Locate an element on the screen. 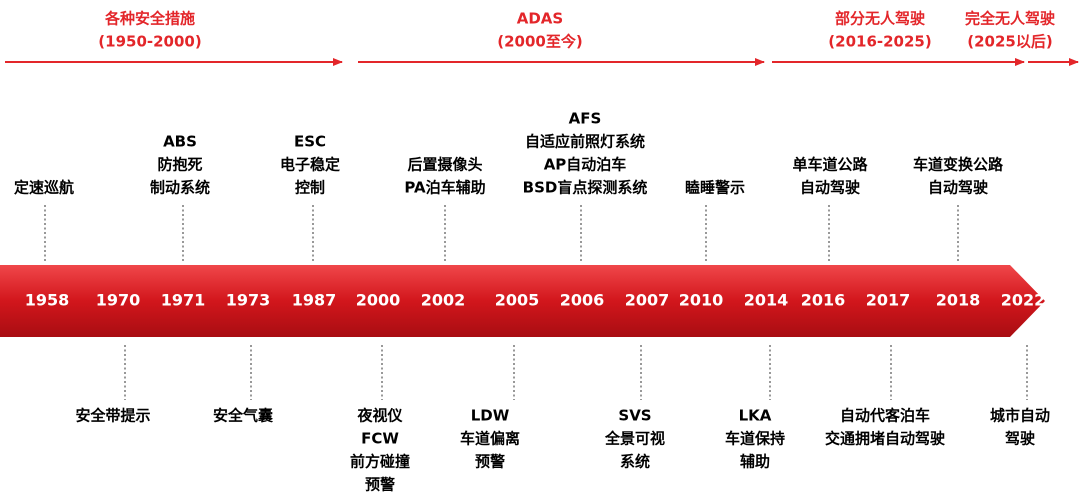 The height and width of the screenshot is (493, 1080). year-label: 2002 is located at coordinates (443, 300).